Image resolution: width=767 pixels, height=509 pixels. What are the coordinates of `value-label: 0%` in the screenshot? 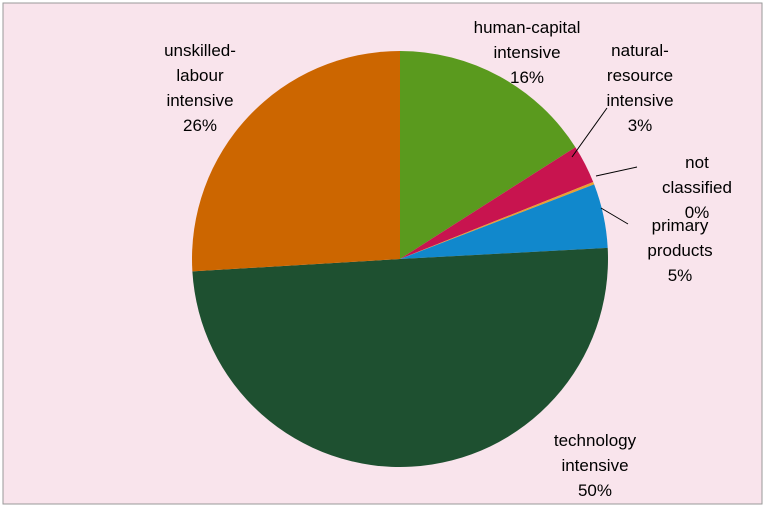 It's located at (697, 212).